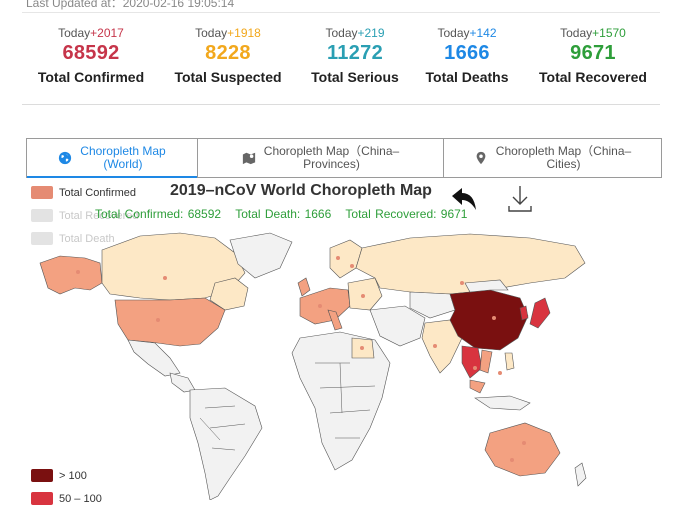 This screenshot has height=510, width=700. I want to click on subtitle-death: Total Death: 1666, so click(283, 214).